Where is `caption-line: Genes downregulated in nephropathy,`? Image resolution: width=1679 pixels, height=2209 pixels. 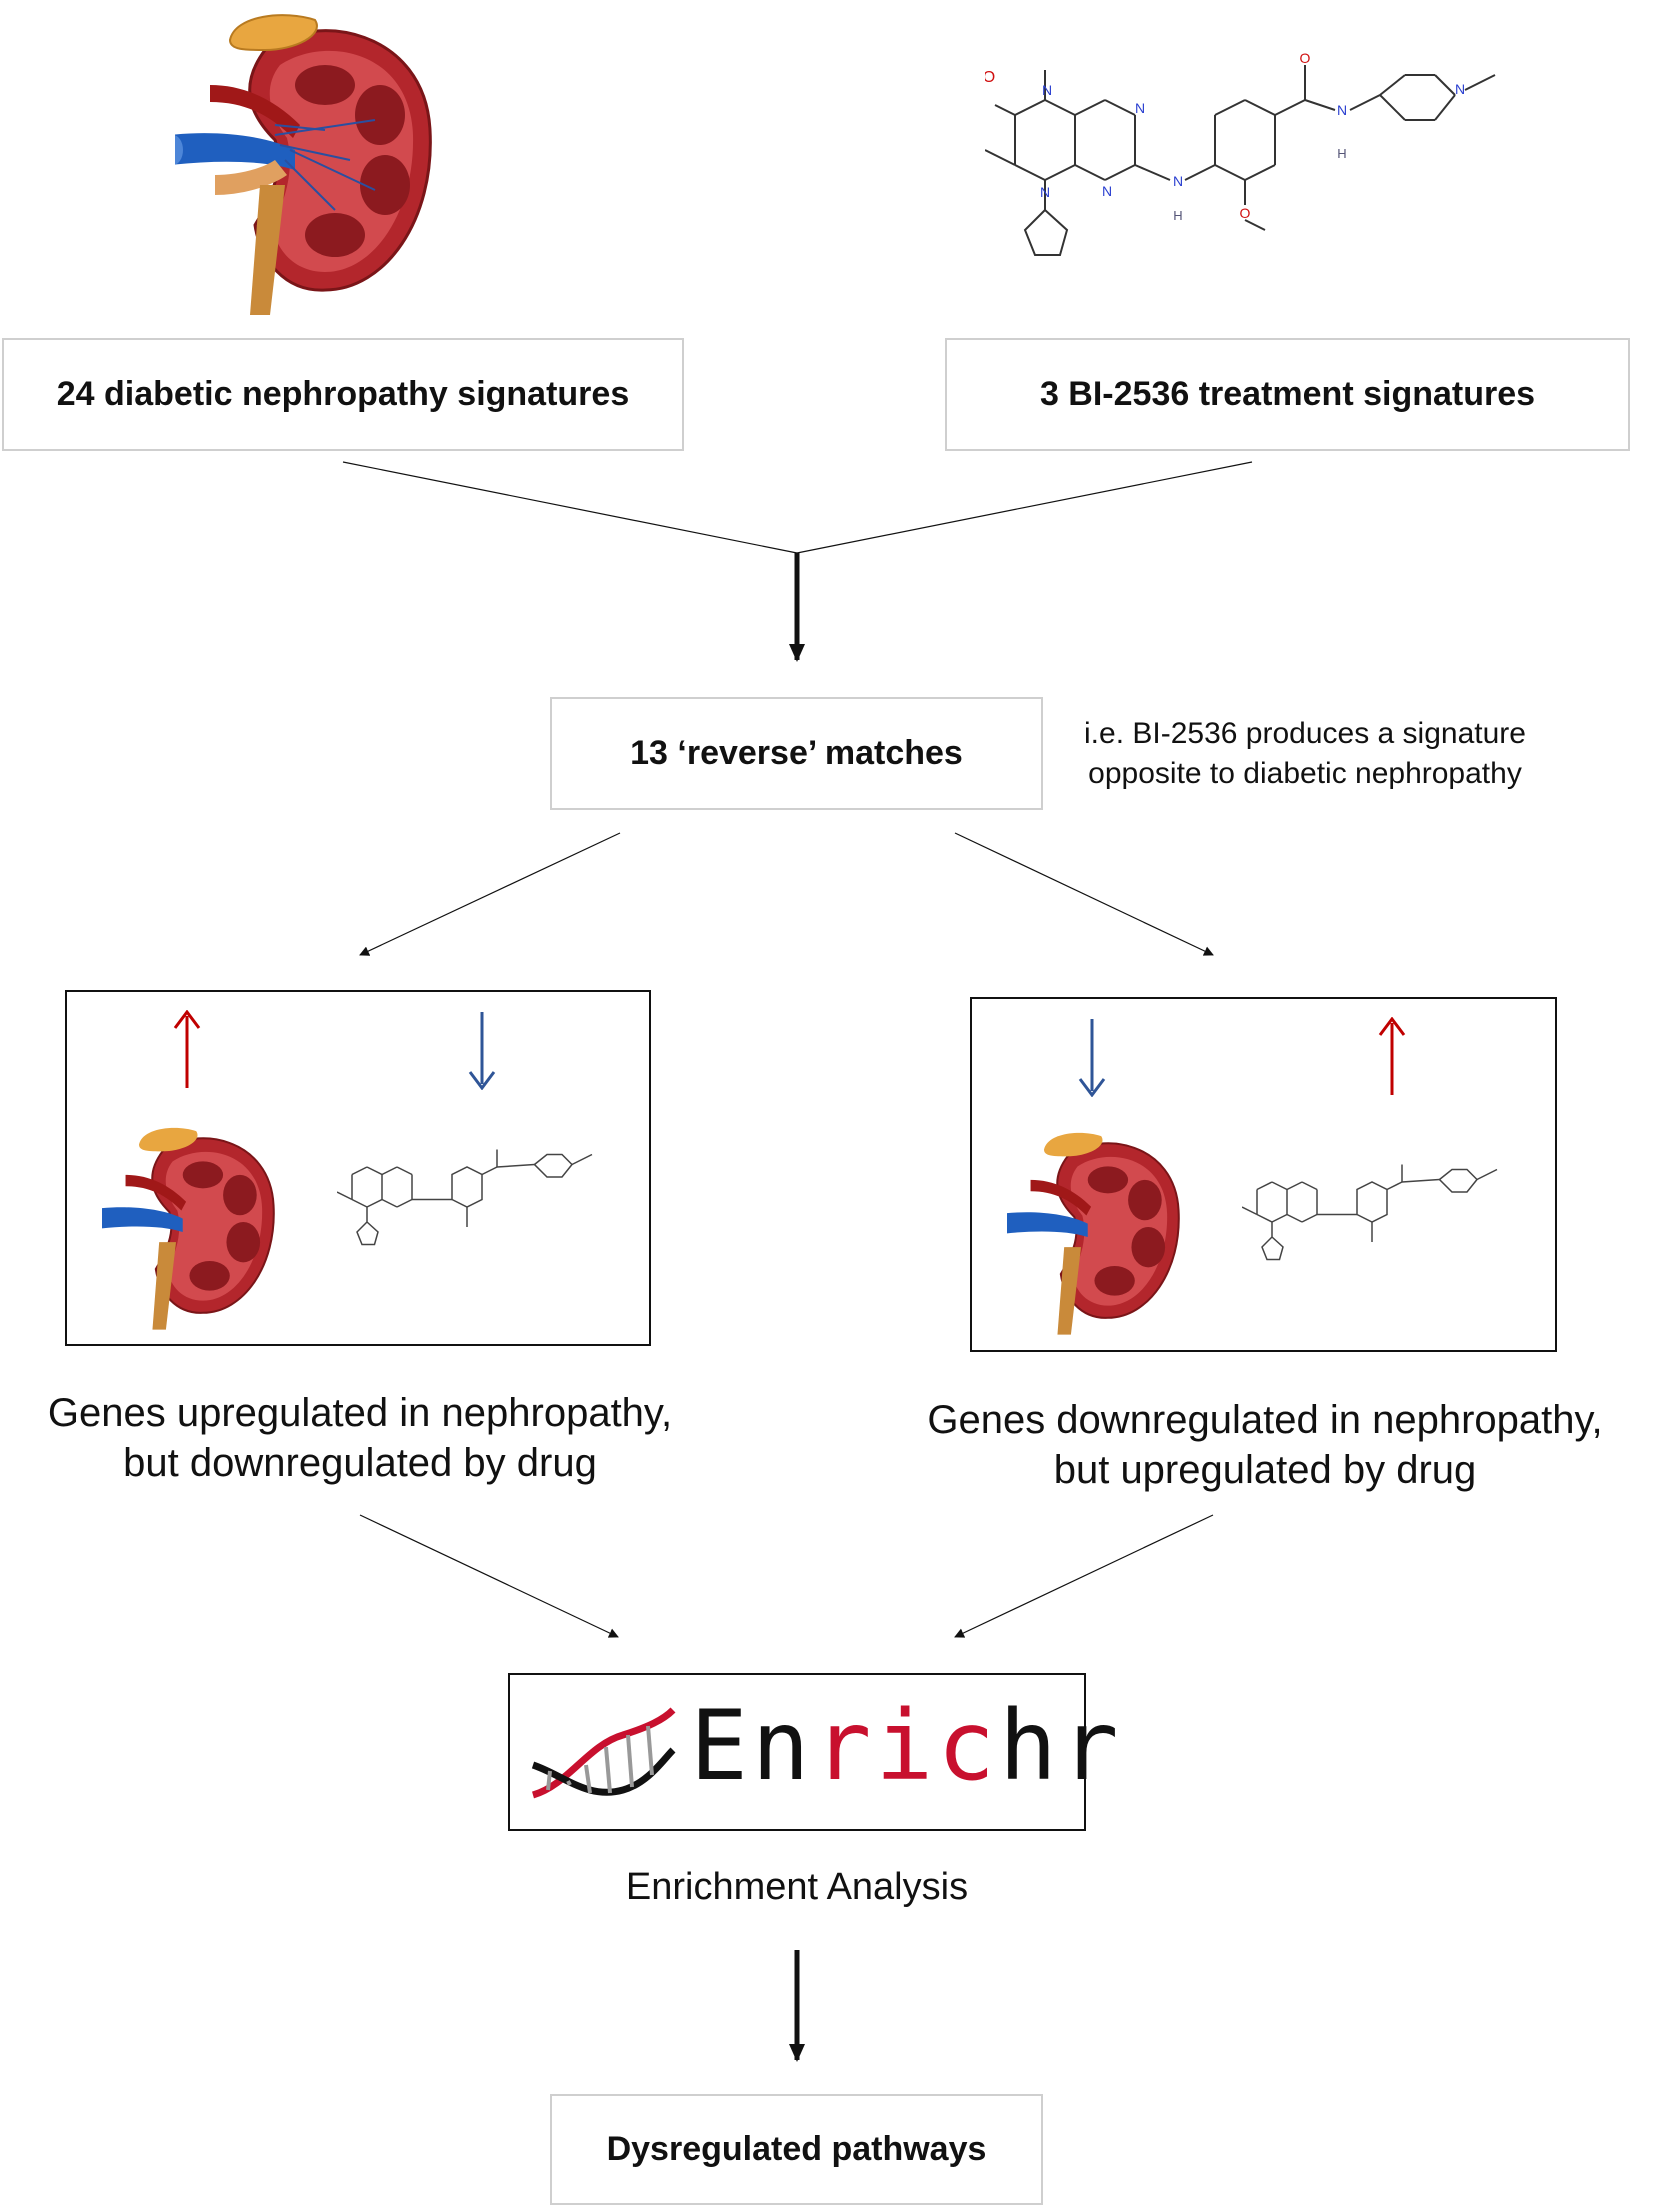 caption-line: Genes downregulated in nephropathy, is located at coordinates (1265, 1420).